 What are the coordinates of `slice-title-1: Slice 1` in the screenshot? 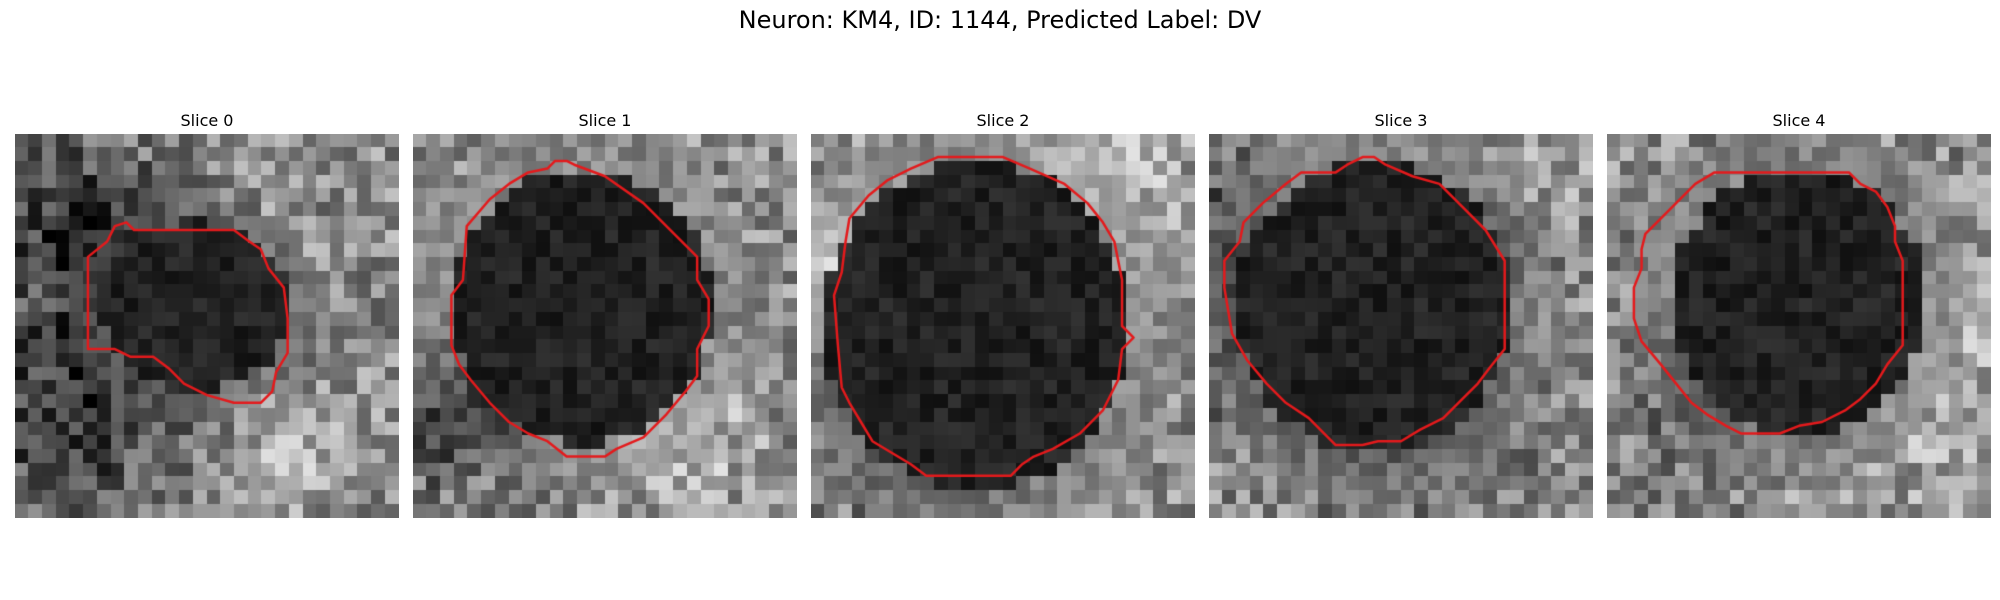 It's located at (605, 120).